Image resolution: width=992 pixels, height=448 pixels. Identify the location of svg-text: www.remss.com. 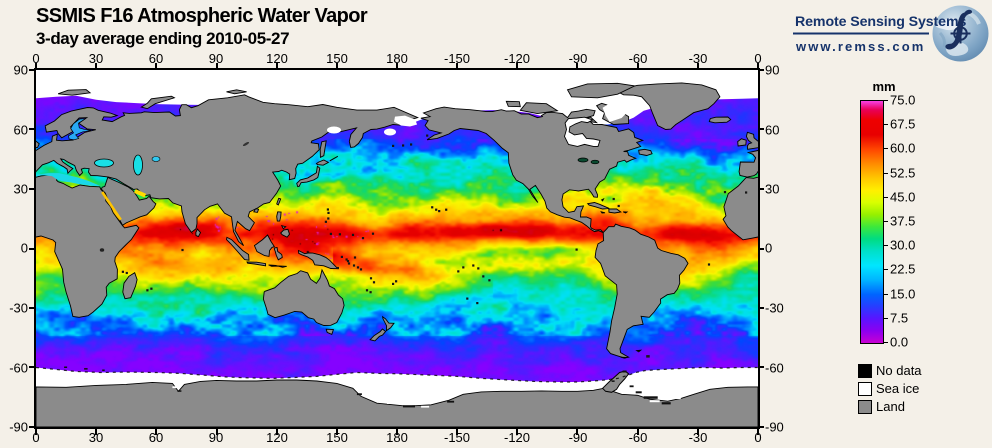
(860, 46).